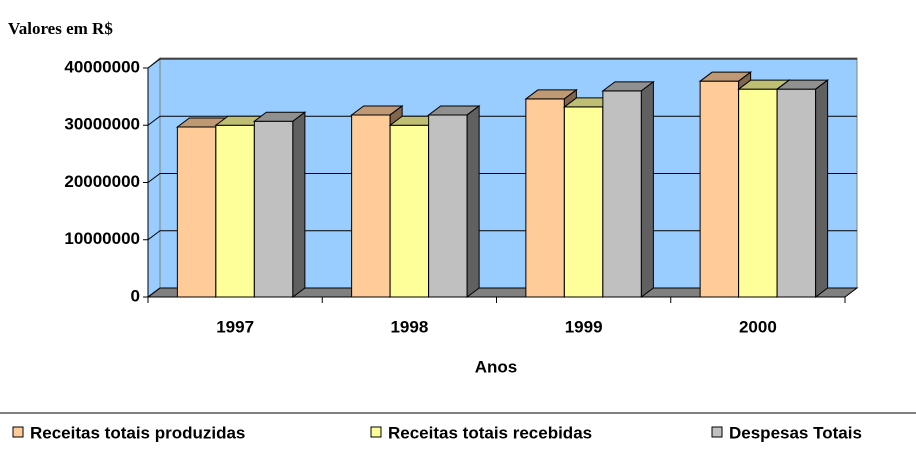  What do you see at coordinates (490, 432) in the screenshot?
I see `legend-label: Receitas totais recebidas` at bounding box center [490, 432].